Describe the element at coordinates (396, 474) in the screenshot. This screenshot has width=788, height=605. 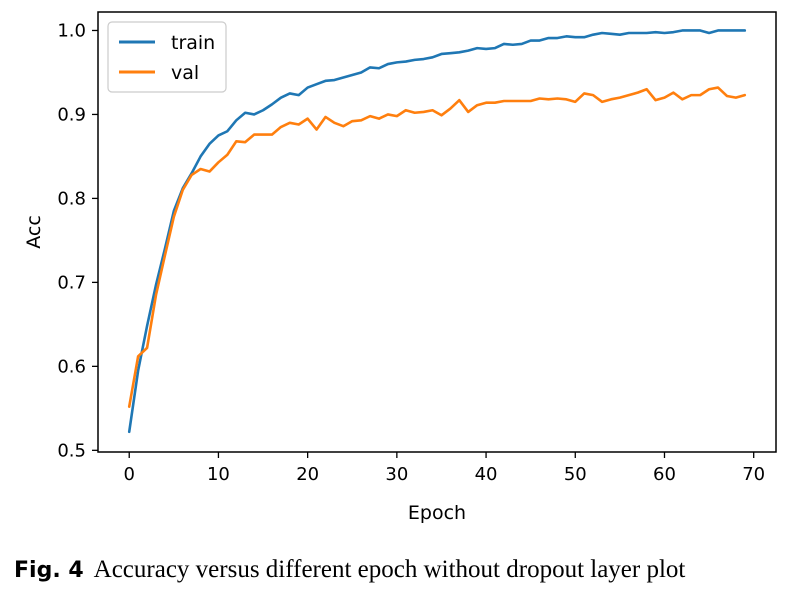
I see `x-tick-label: 30` at that location.